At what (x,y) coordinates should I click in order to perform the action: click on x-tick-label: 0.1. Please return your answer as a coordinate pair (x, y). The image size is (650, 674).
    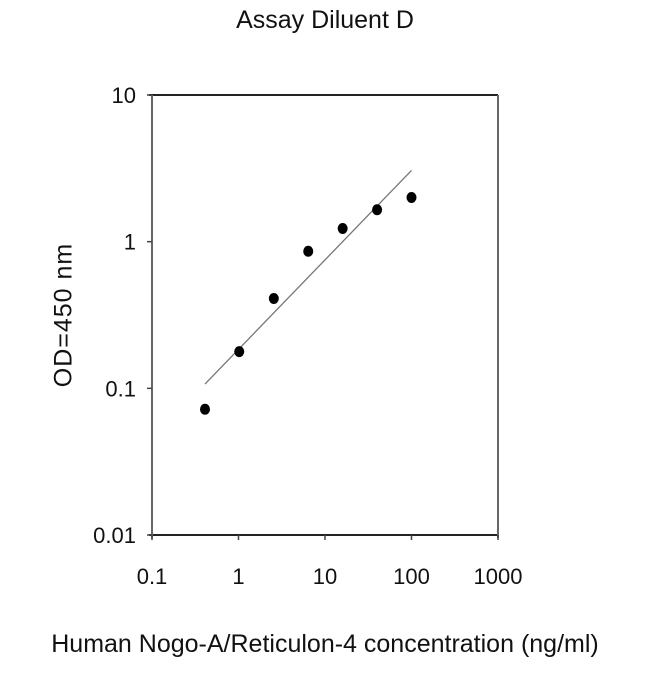
    Looking at the image, I should click on (152, 576).